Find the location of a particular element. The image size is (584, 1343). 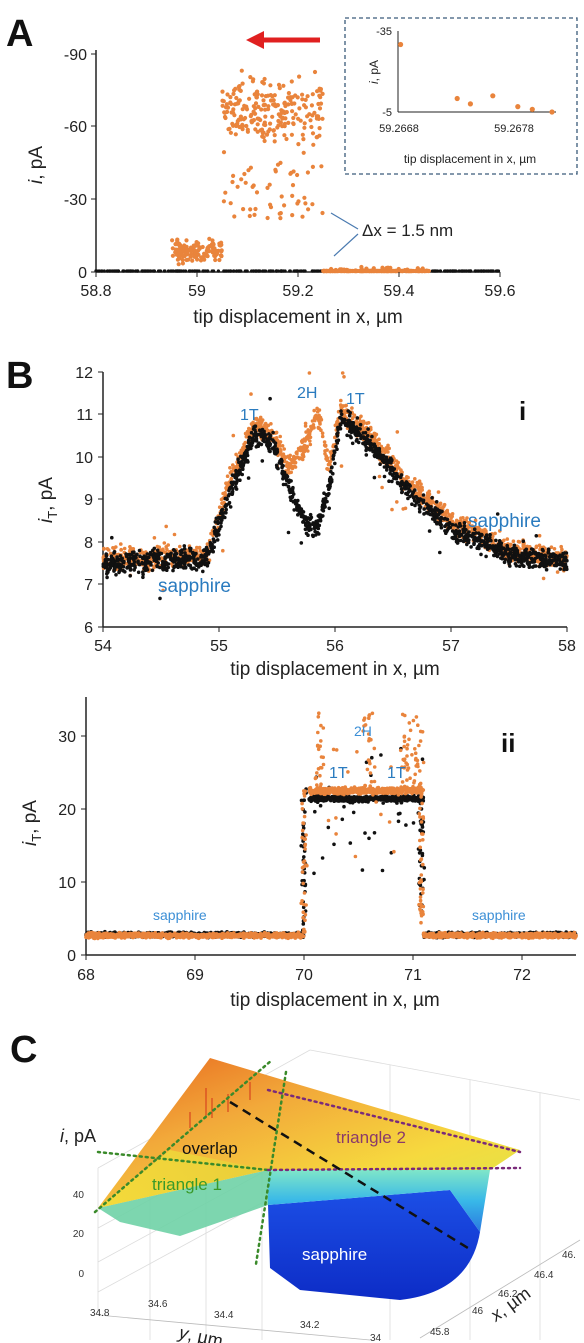

inset-data-point is located at coordinates (552, 112).